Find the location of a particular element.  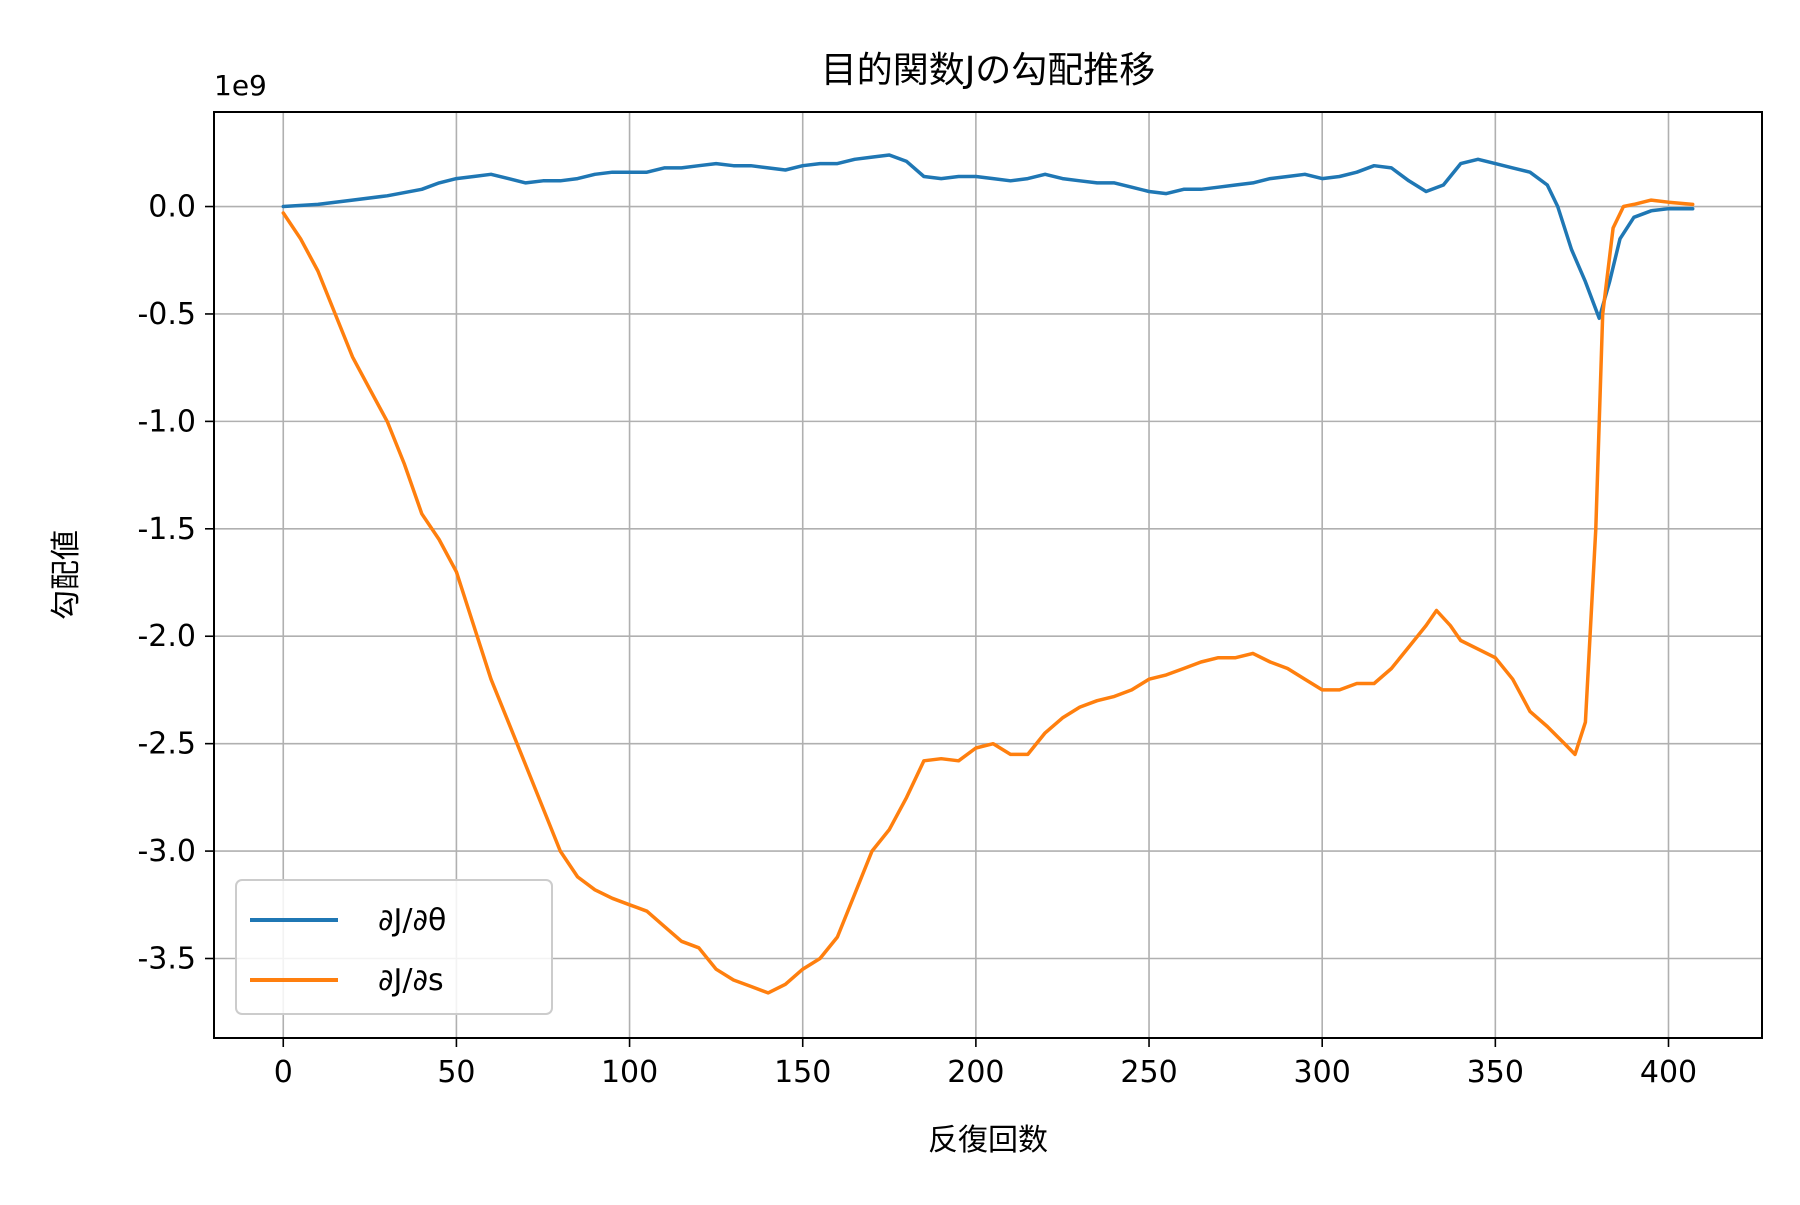

x-tick-label: 250 is located at coordinates (1148, 1072).